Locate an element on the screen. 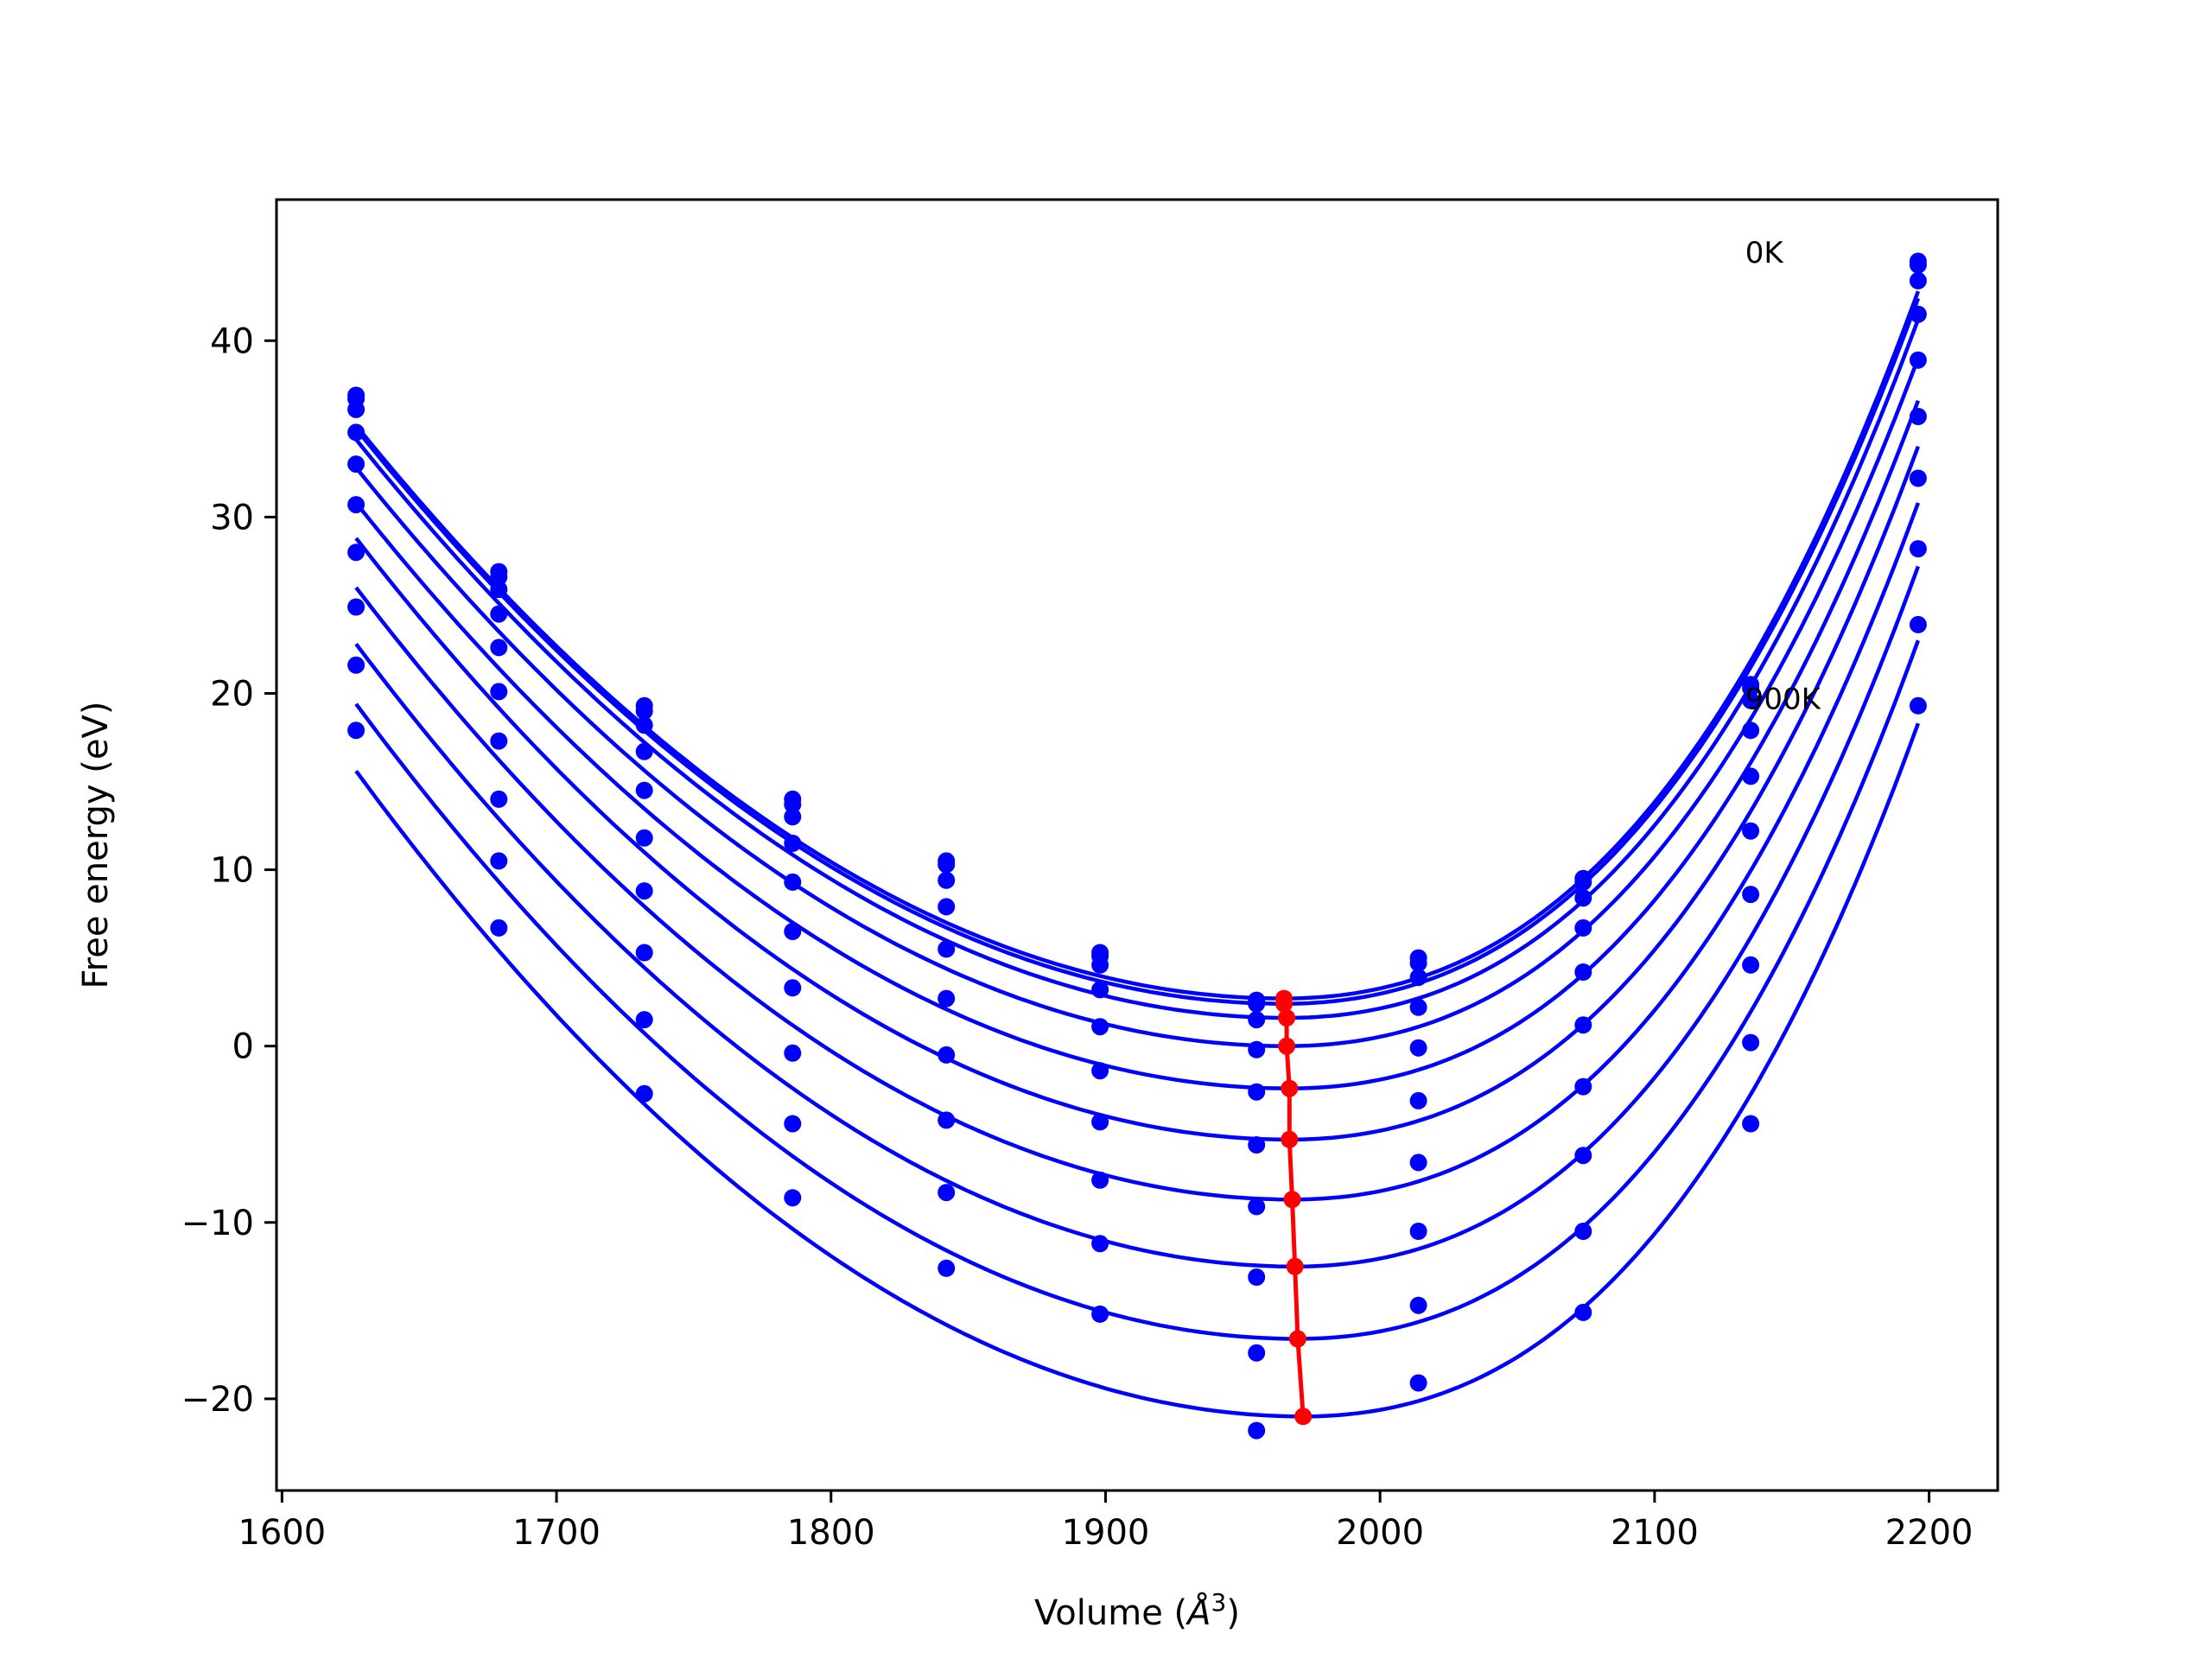 The height and width of the screenshot is (1659, 2212). annotation-label: 0K is located at coordinates (1765, 253).